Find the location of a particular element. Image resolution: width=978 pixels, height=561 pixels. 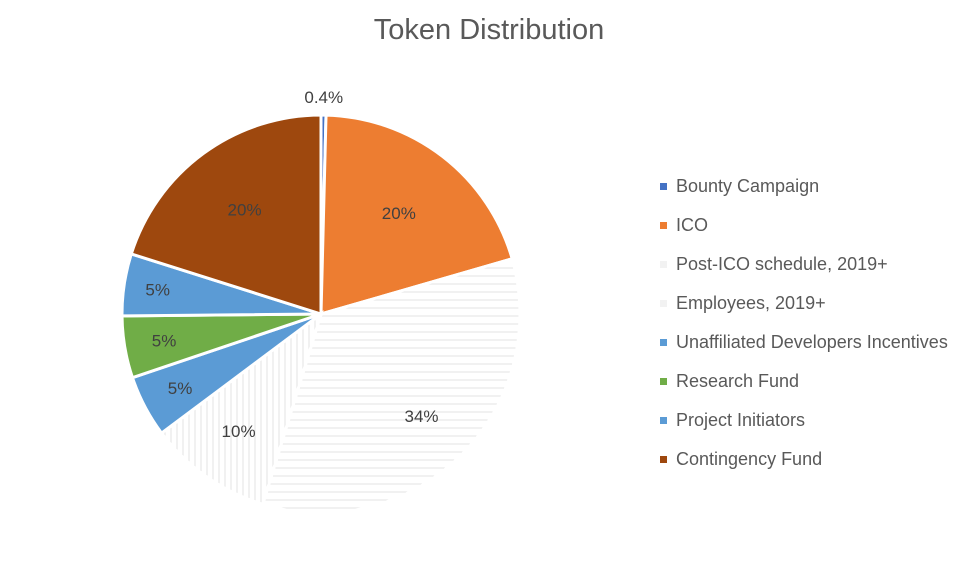

data-label-ico: 20% is located at coordinates (399, 213).